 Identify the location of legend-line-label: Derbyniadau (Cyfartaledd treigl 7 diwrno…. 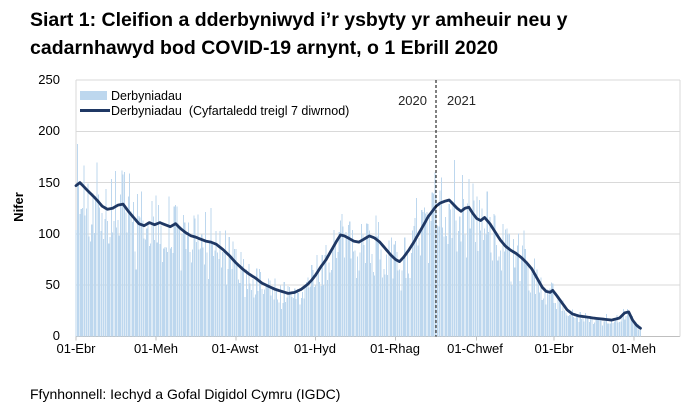
(230, 110).